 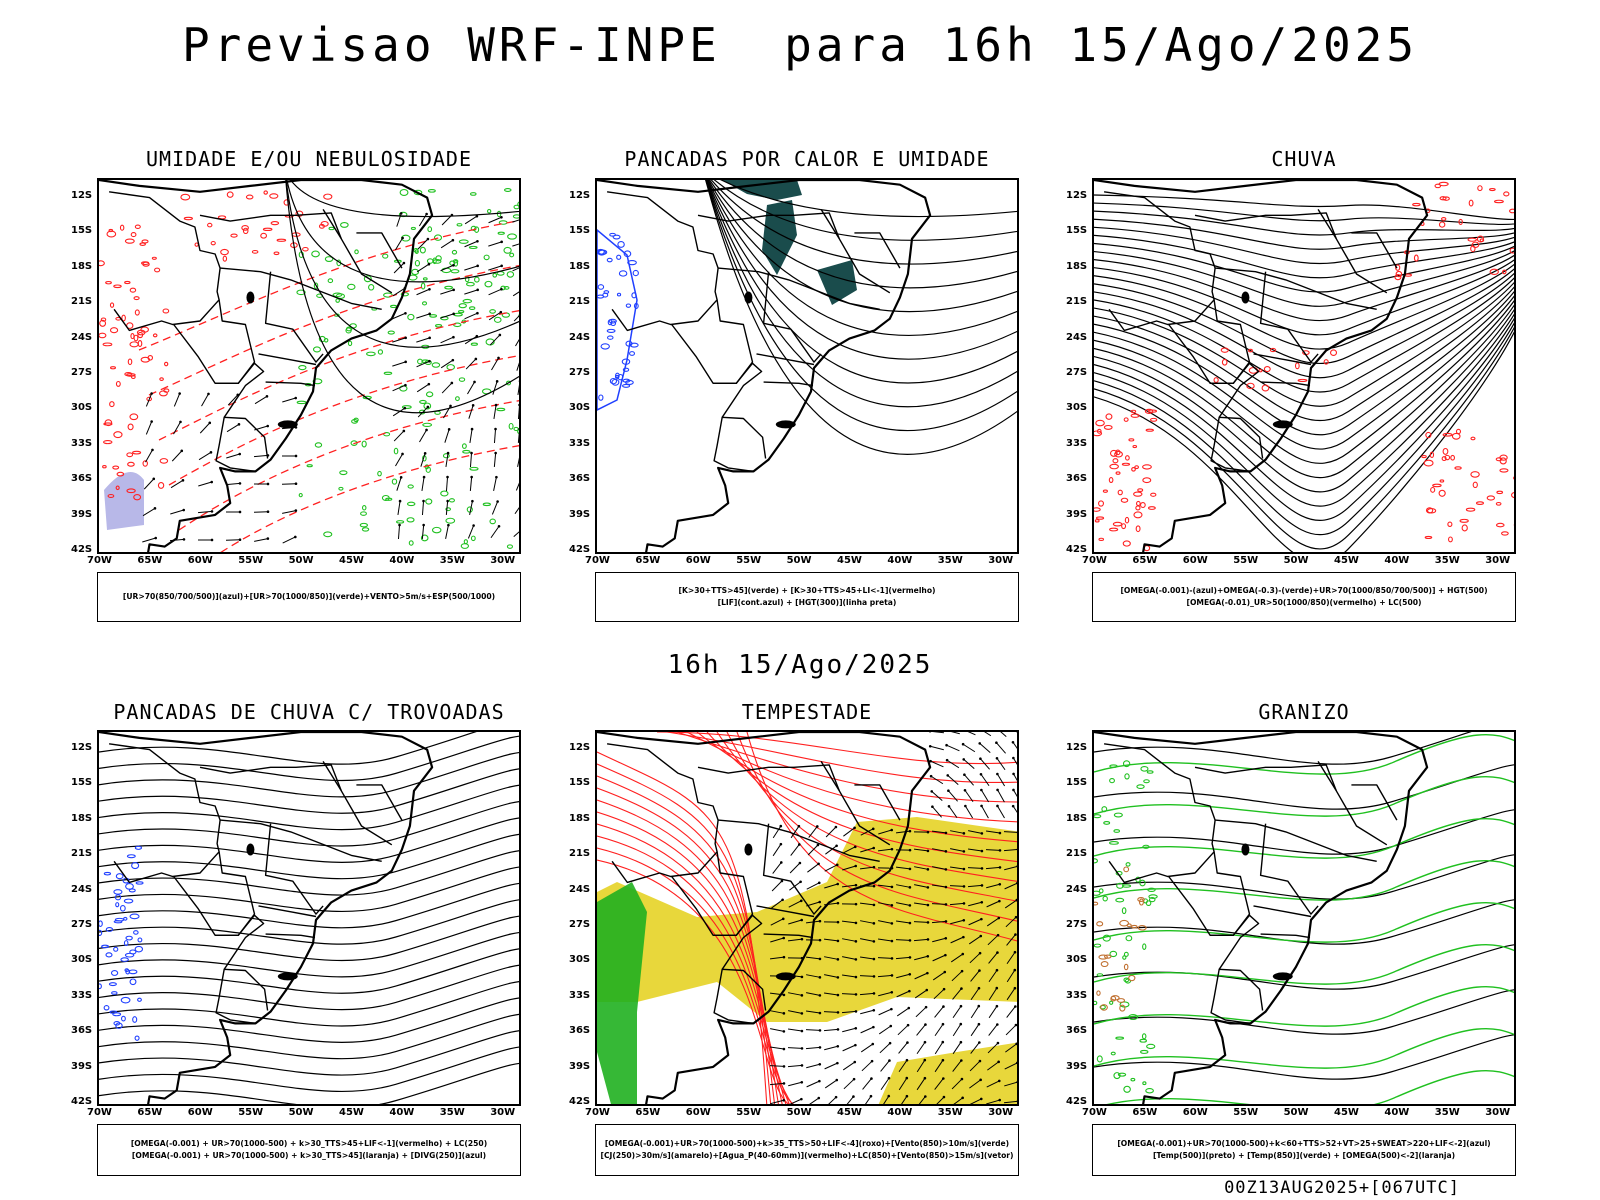 What do you see at coordinates (82, 924) in the screenshot?
I see `latitude-label: 27S` at bounding box center [82, 924].